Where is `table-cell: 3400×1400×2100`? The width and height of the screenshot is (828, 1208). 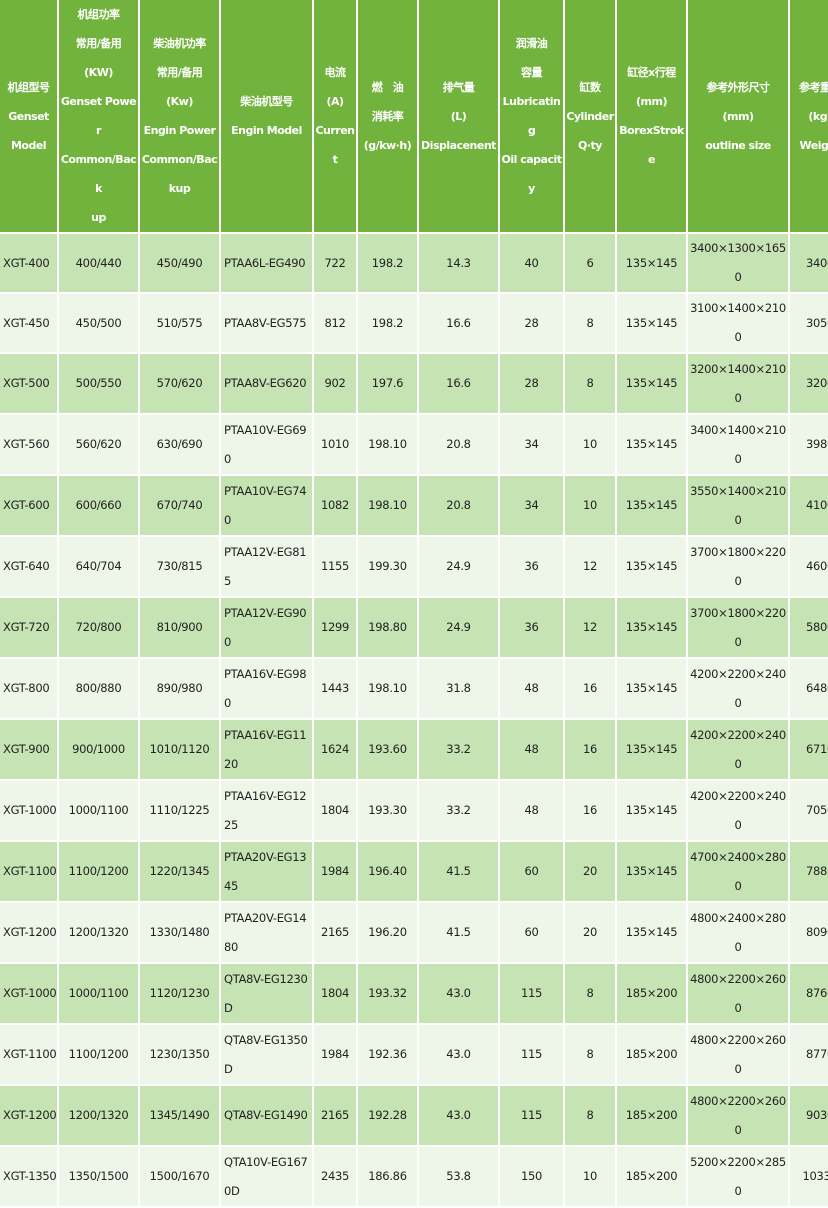
table-cell: 3400×1400×2100 is located at coordinates (738, 444).